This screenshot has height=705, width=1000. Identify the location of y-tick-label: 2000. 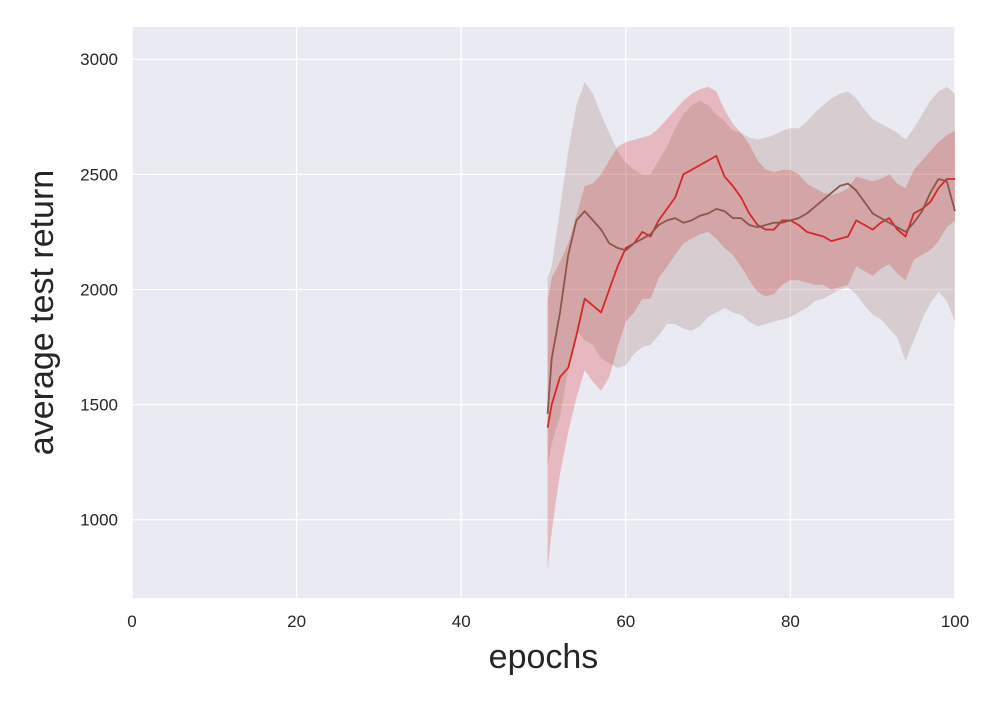
(99, 289).